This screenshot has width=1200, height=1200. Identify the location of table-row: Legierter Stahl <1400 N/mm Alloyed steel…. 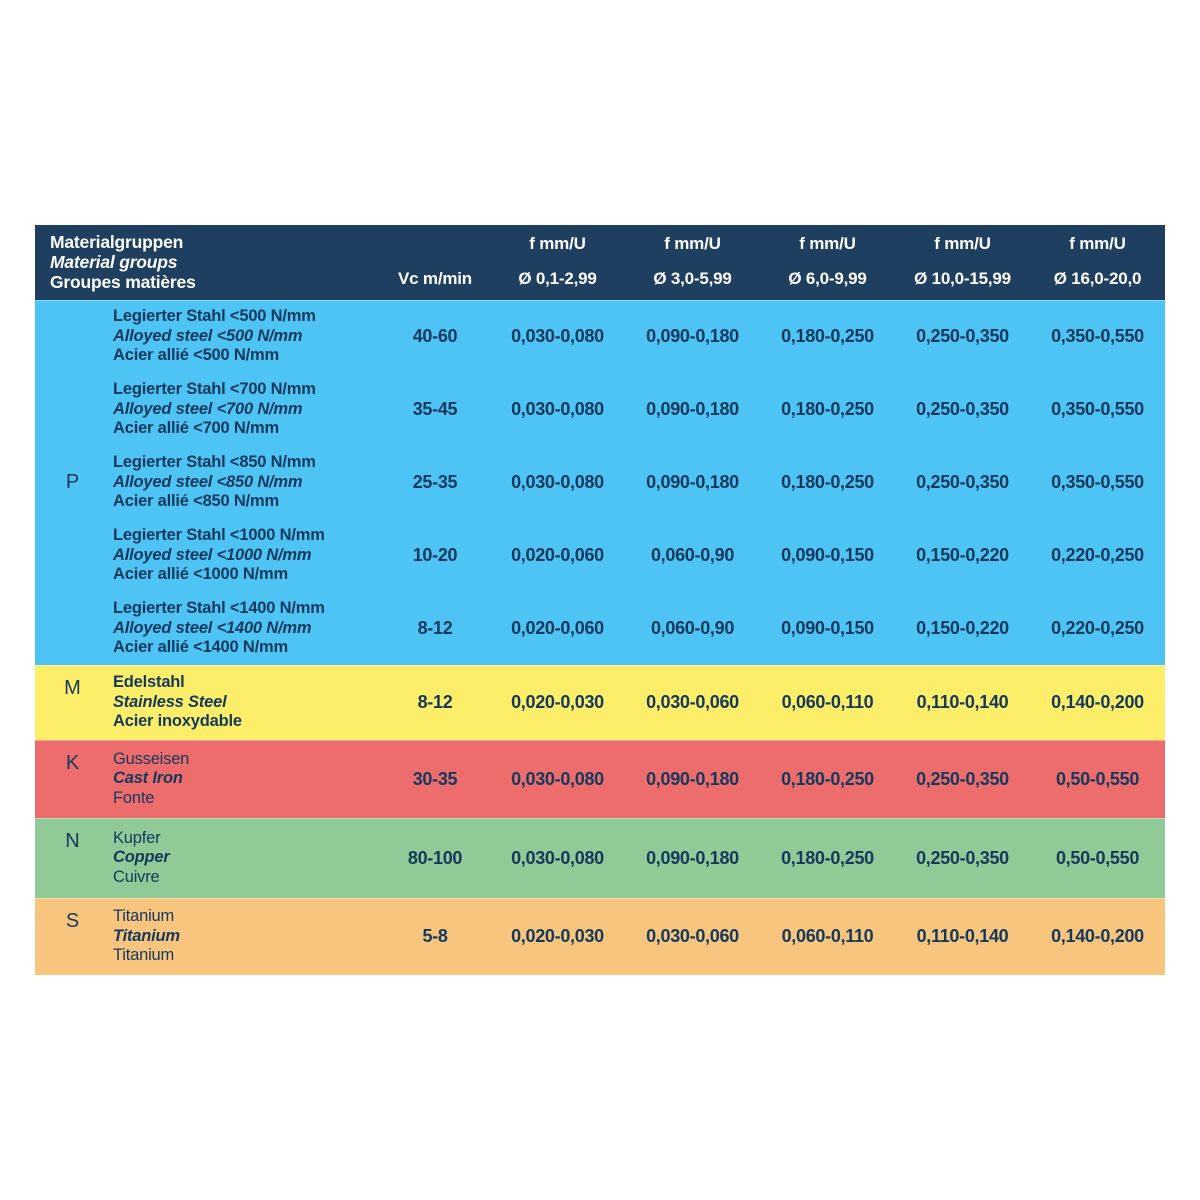
(637, 628).